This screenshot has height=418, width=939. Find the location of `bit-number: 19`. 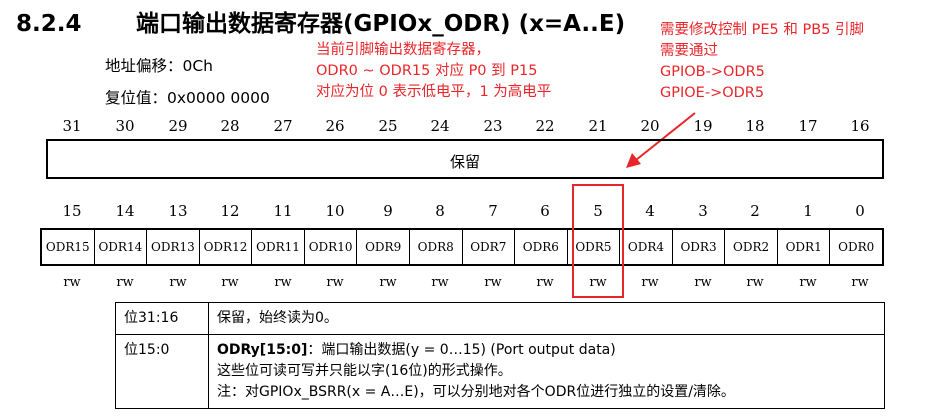

bit-number: 19 is located at coordinates (703, 126).